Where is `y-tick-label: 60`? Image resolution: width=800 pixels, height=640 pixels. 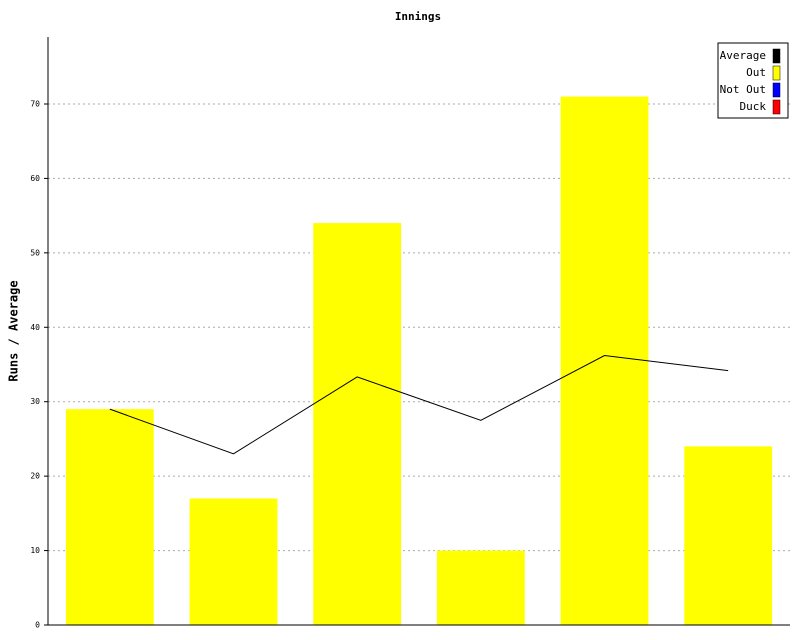
y-tick-label: 60 is located at coordinates (35, 178).